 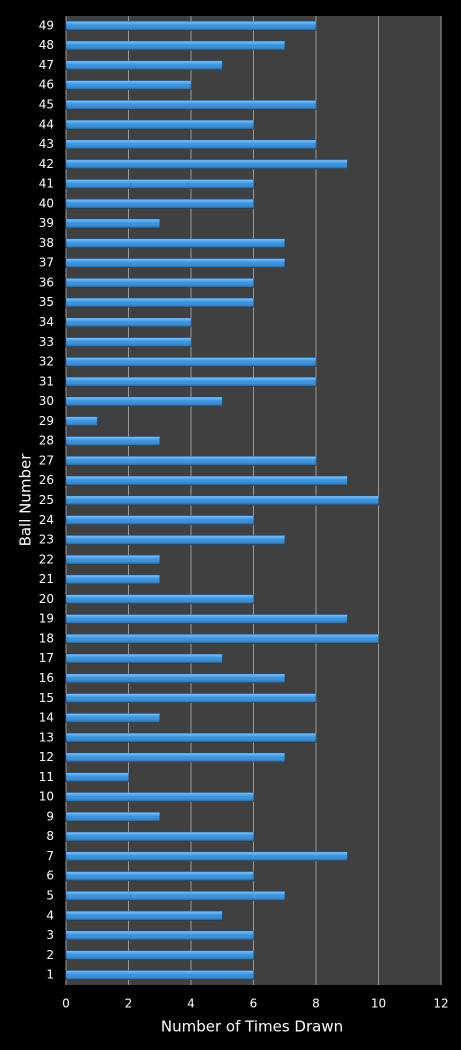 I want to click on y-tick-label: 2, so click(x=50, y=955).